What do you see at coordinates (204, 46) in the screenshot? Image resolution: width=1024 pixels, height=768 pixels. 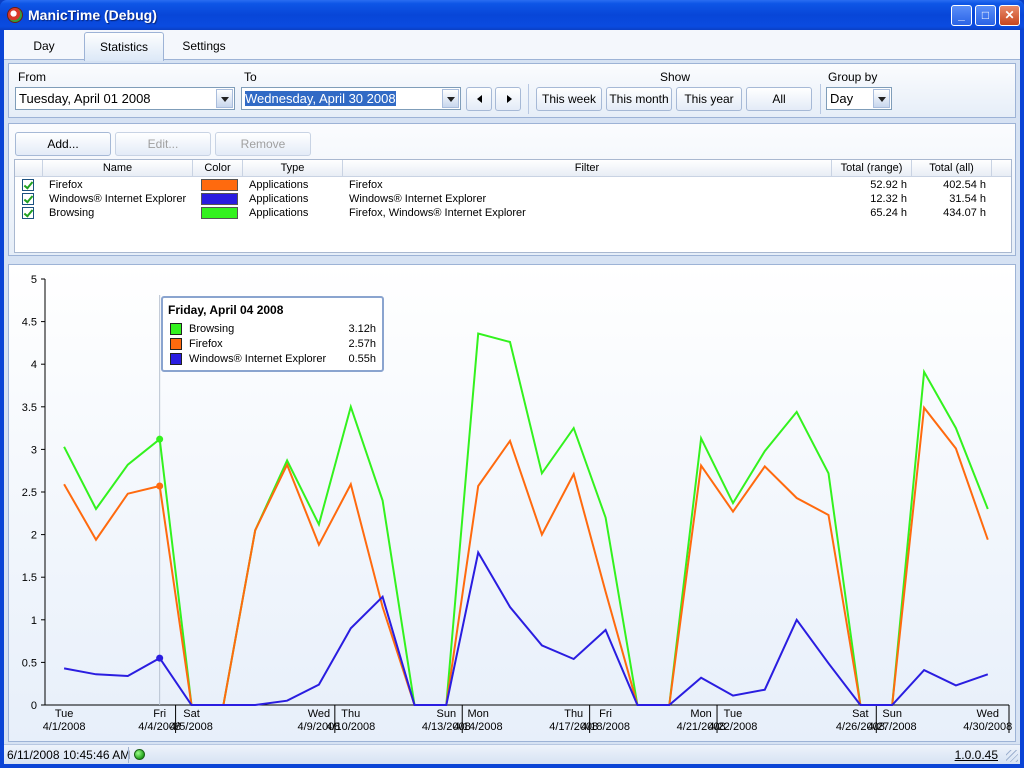 I see `tab-settings: Settings` at bounding box center [204, 46].